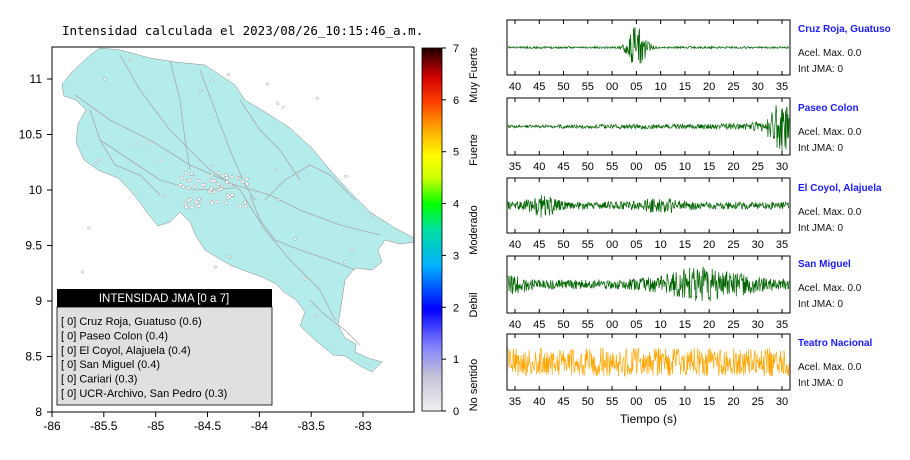  I want to click on map-ytick-label: 10.5, so click(31, 135).